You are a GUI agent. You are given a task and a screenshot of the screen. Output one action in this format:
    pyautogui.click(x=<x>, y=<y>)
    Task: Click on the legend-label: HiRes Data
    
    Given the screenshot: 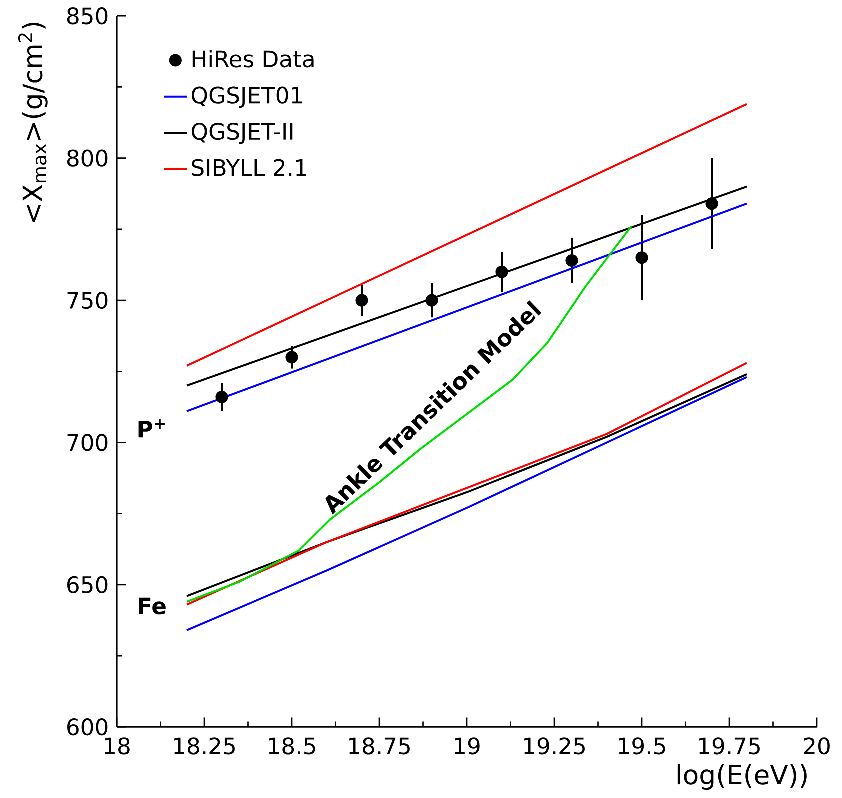 What is the action you would take?
    pyautogui.click(x=253, y=59)
    